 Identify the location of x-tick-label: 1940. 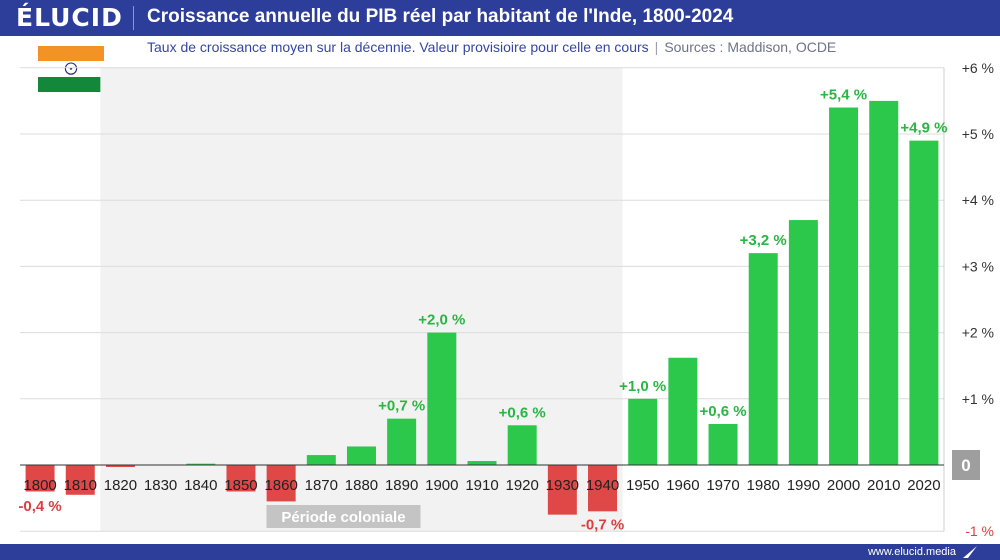
(602, 485).